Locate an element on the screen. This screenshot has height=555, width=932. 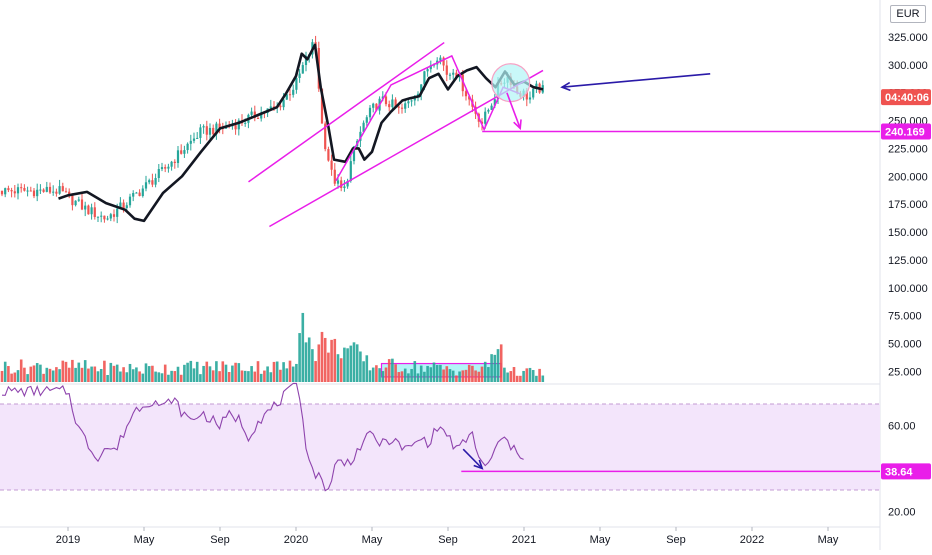
x-tick-label: Sep is located at coordinates (676, 540).